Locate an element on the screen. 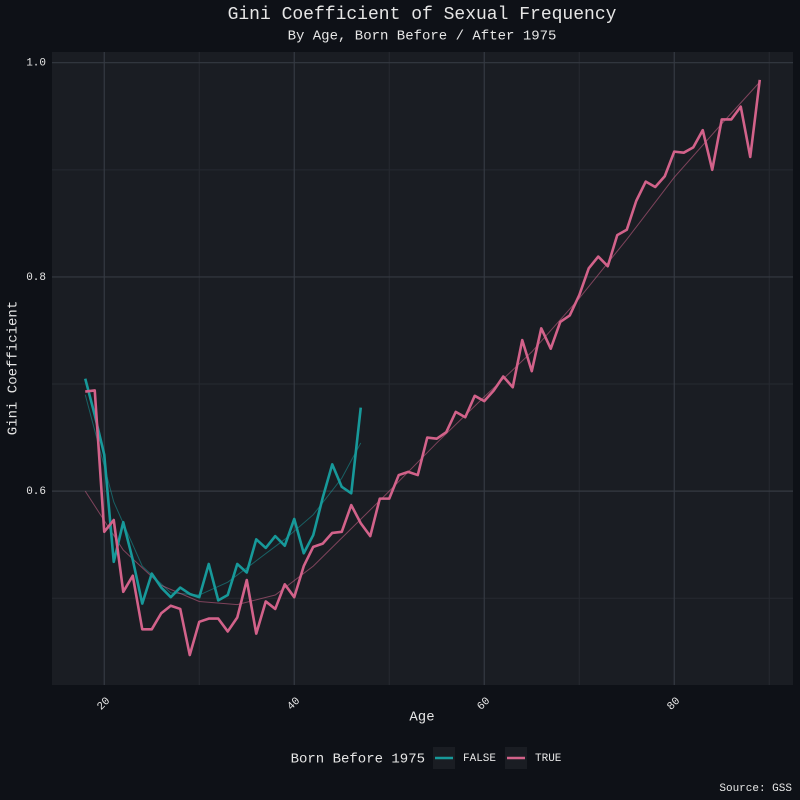 This screenshot has height=800, width=800. y-tick-label: 0.8 is located at coordinates (36, 278).